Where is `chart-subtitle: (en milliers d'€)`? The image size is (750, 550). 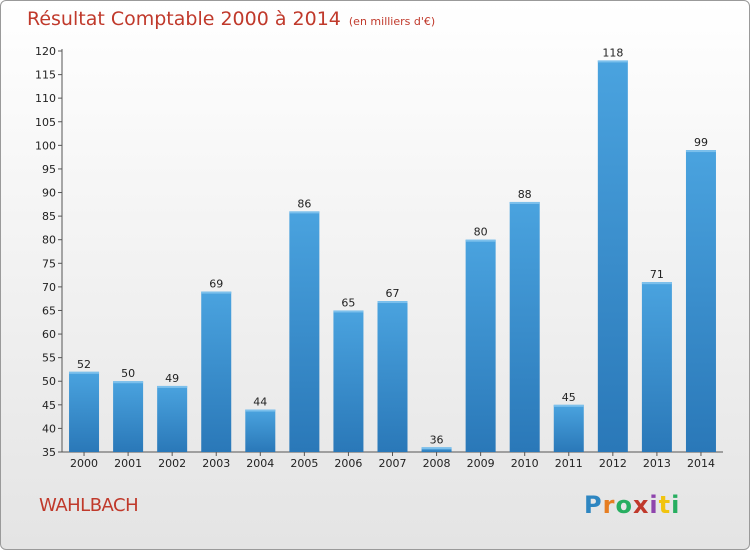
chart-subtitle: (en milliers d'€) is located at coordinates (392, 21).